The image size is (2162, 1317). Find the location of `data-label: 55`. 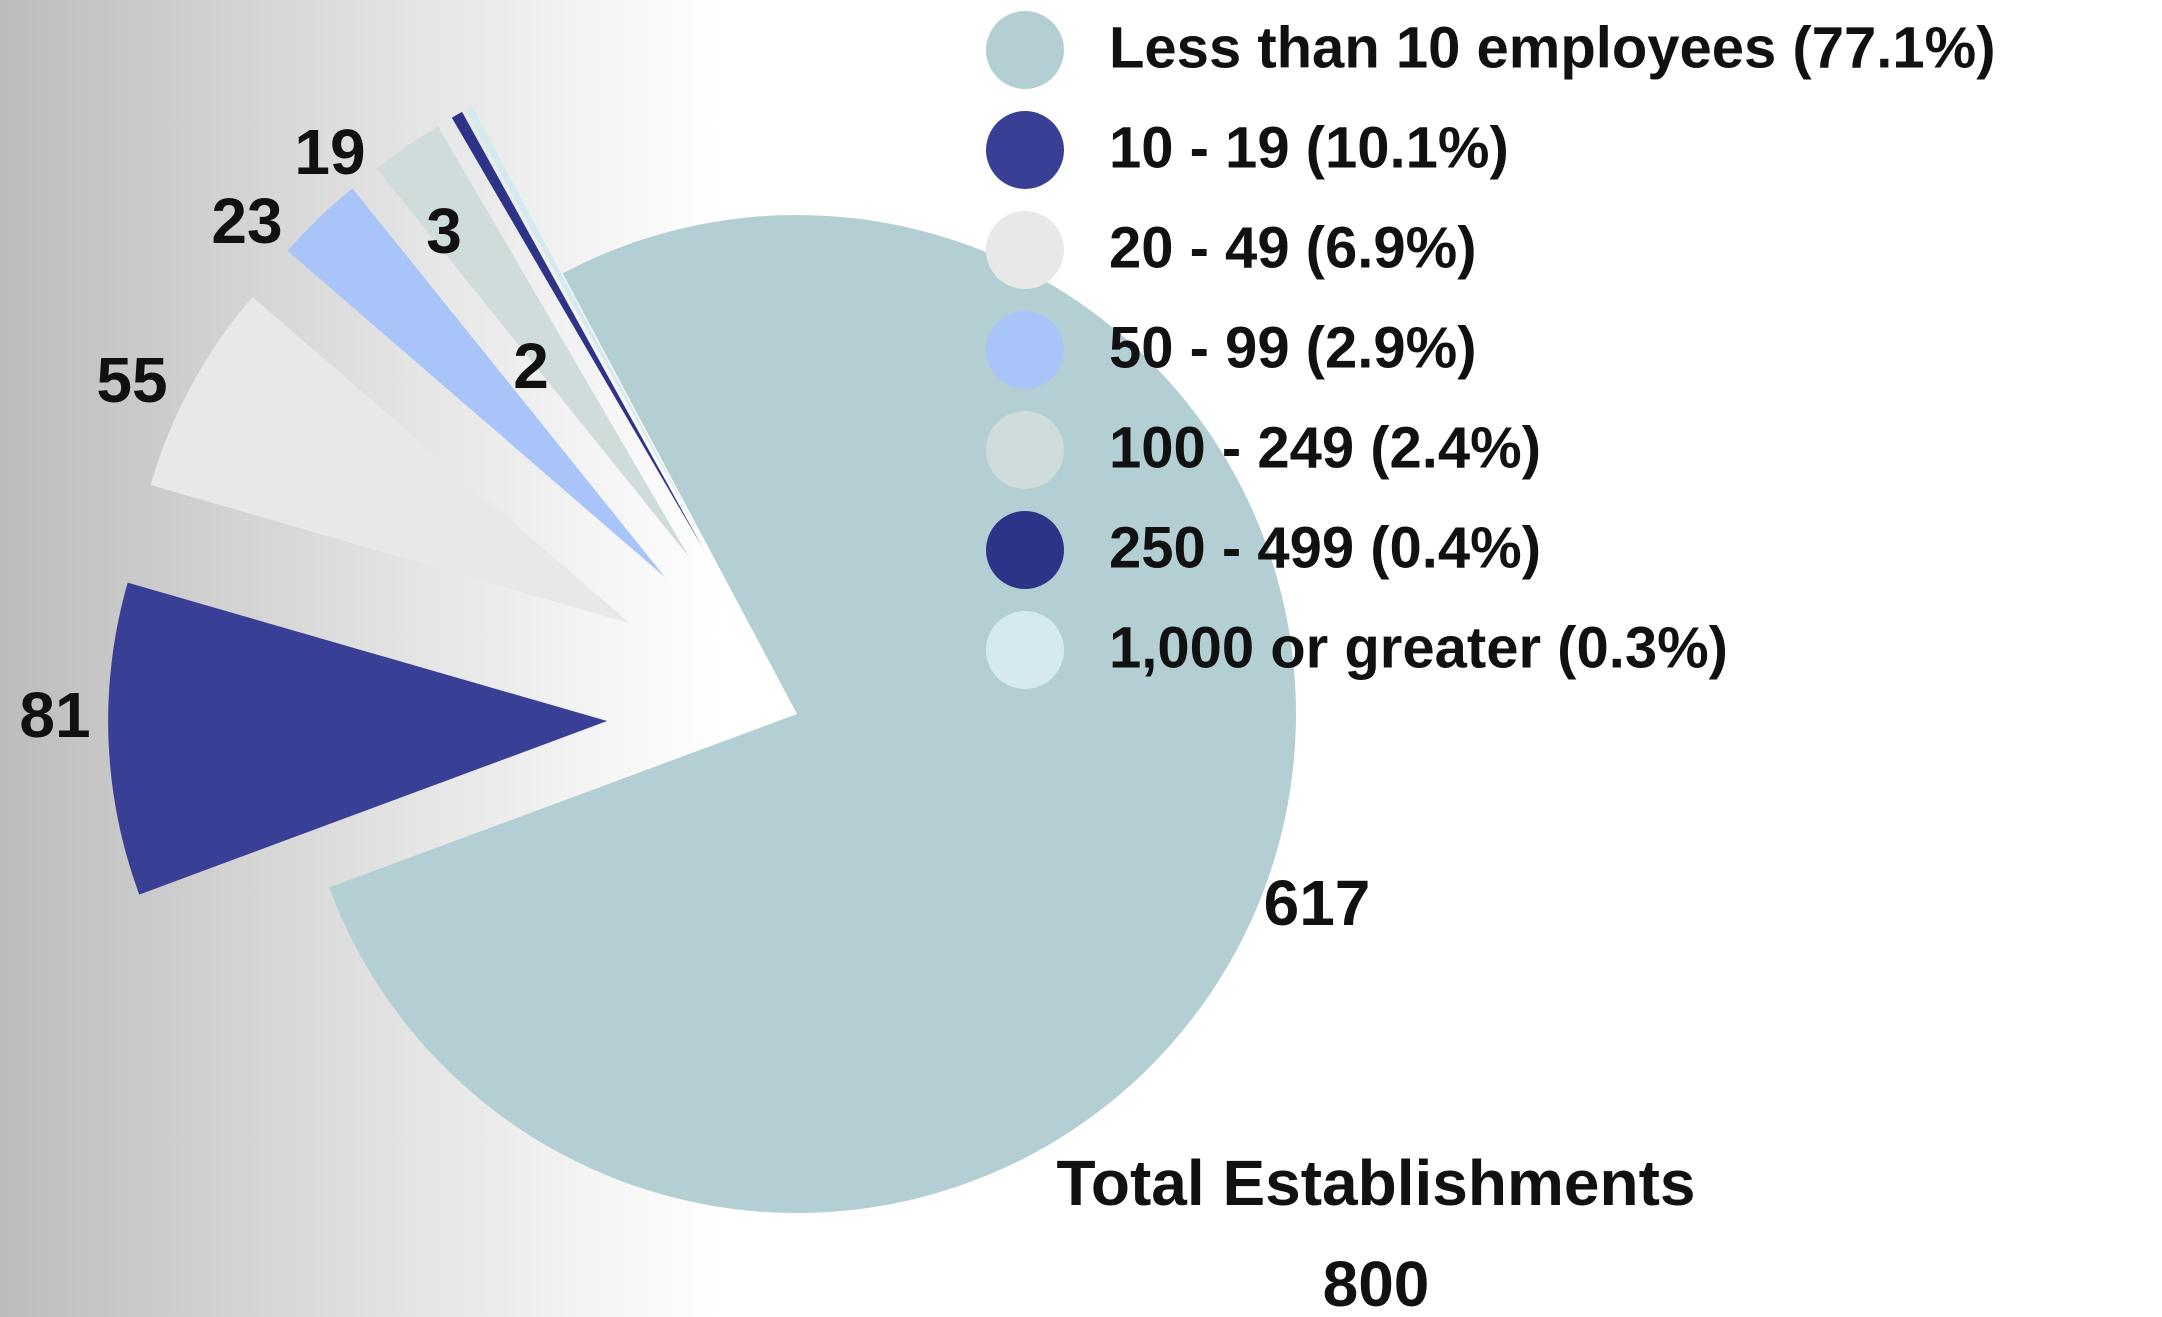

data-label: 55 is located at coordinates (131, 380).